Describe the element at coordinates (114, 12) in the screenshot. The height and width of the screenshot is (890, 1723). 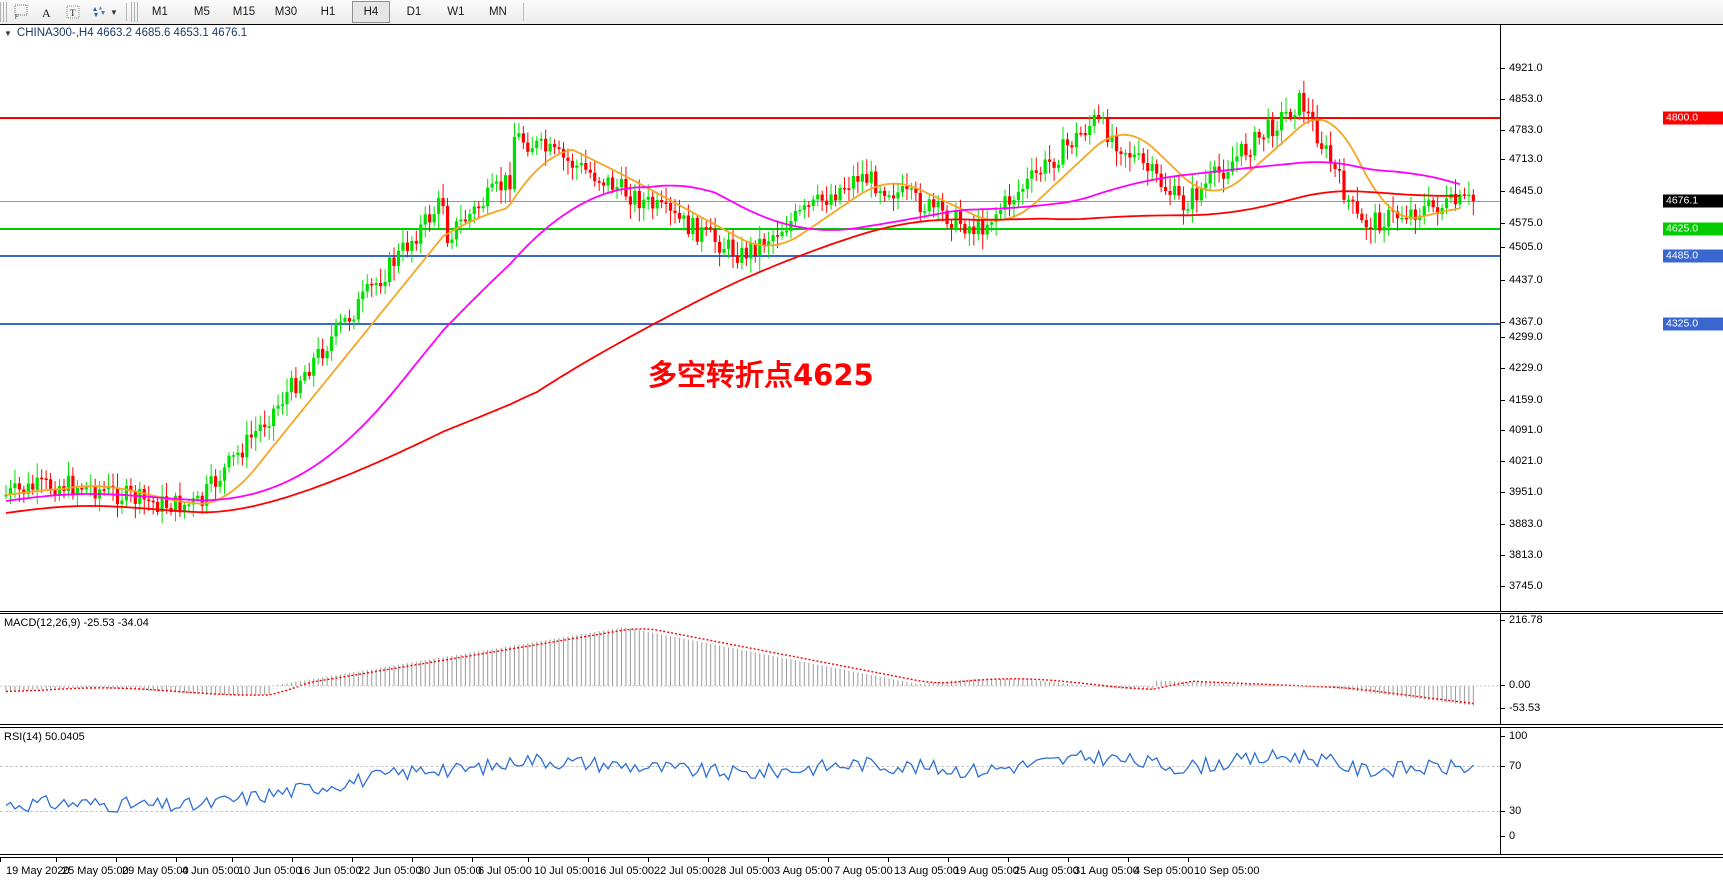
I see `objects-dropdown-caret-icon: ▼` at that location.